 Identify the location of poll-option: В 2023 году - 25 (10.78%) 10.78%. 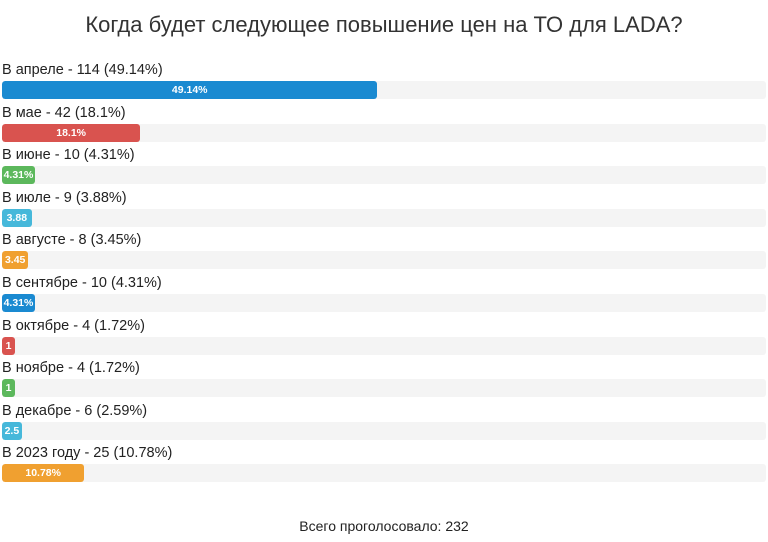
(384, 466).